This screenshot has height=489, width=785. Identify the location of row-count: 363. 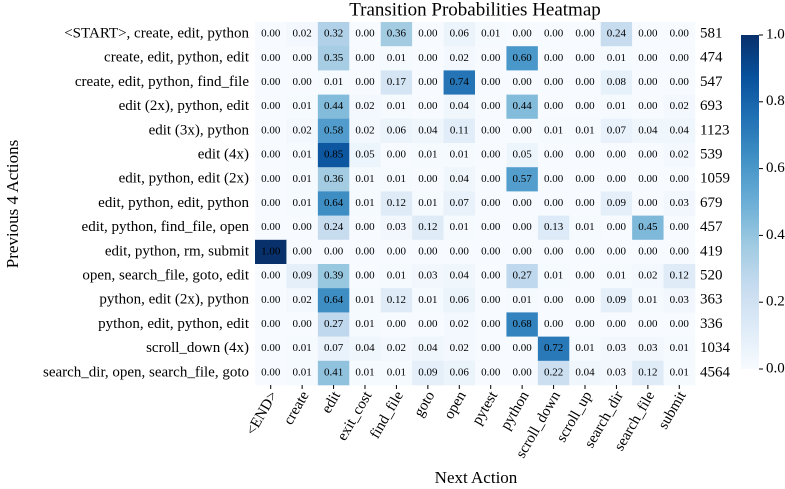
(711, 300).